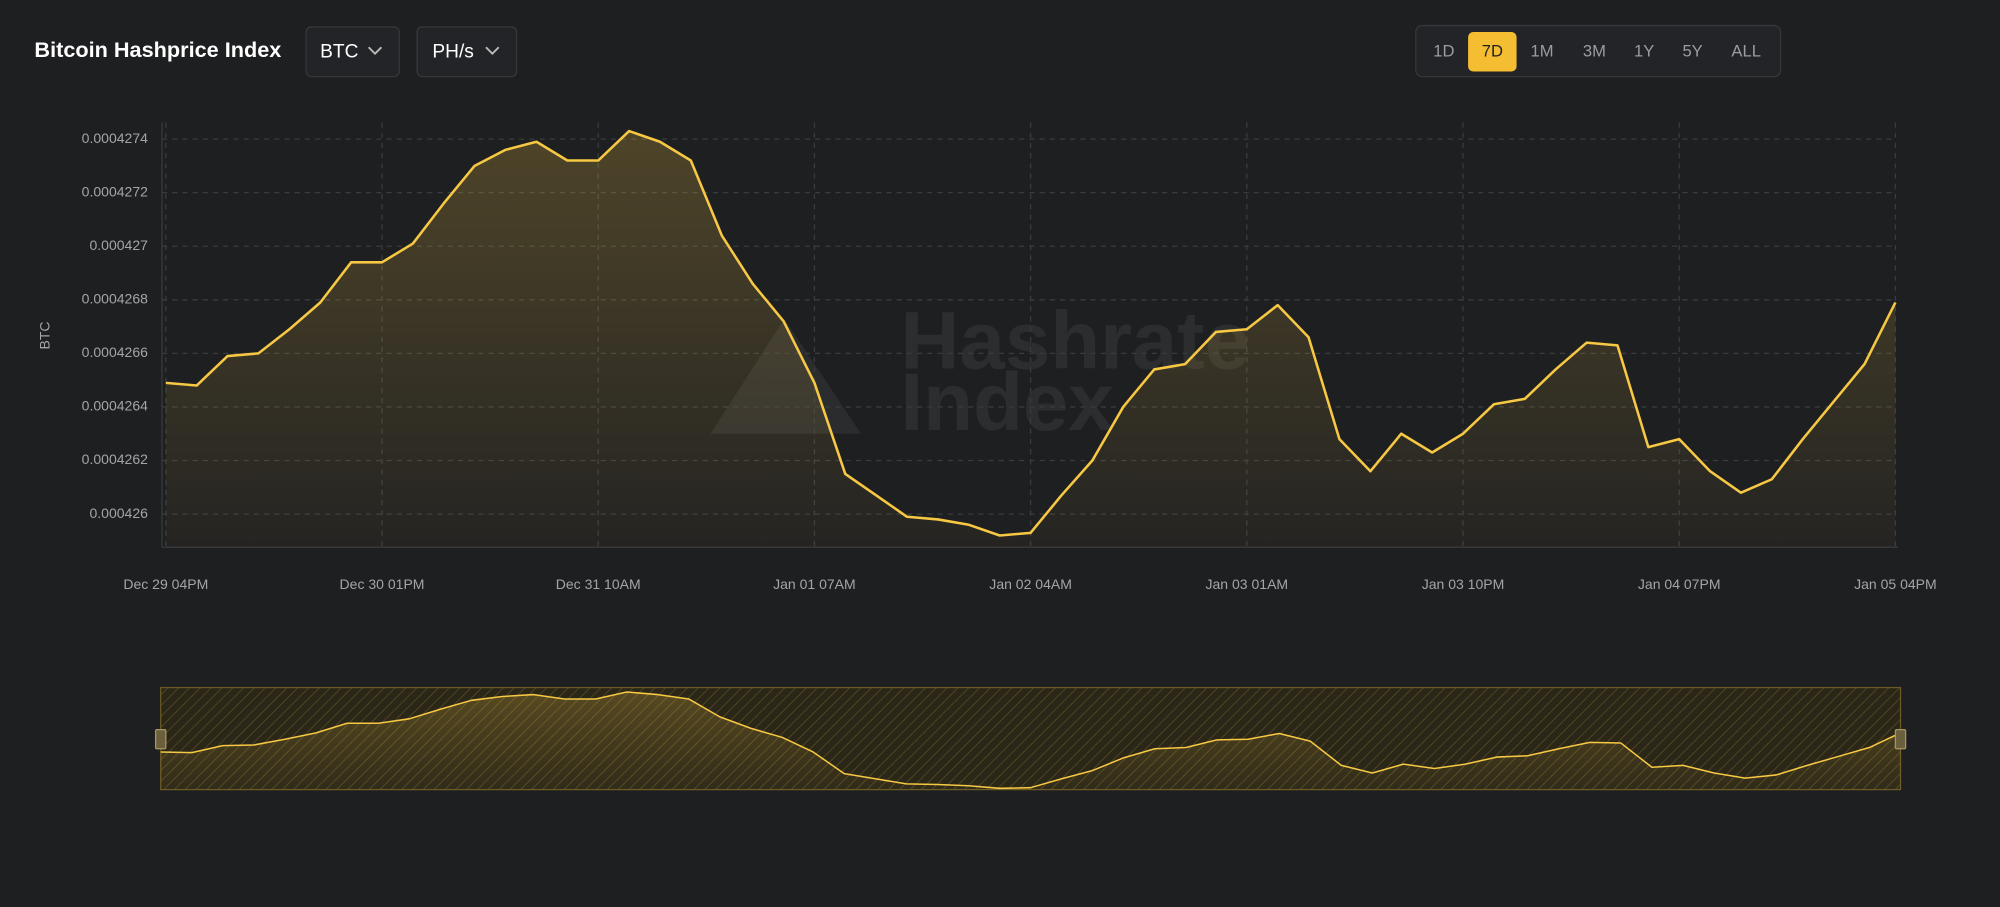 This screenshot has width=2000, height=907. What do you see at coordinates (598, 584) in the screenshot?
I see `x-tick-label: Dec 31 10AM` at bounding box center [598, 584].